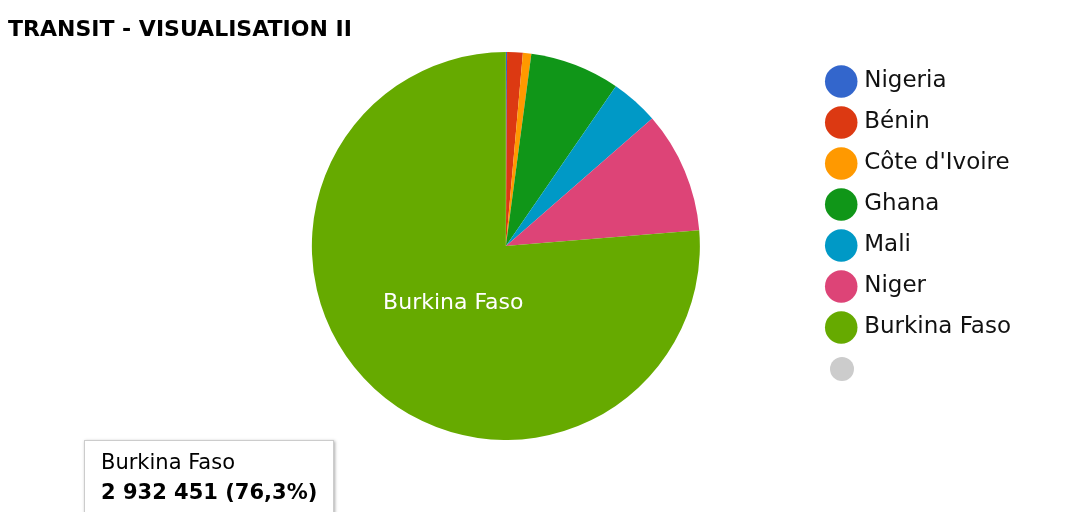  What do you see at coordinates (895, 284) in the screenshot?
I see `legend-label: Niger` at bounding box center [895, 284].